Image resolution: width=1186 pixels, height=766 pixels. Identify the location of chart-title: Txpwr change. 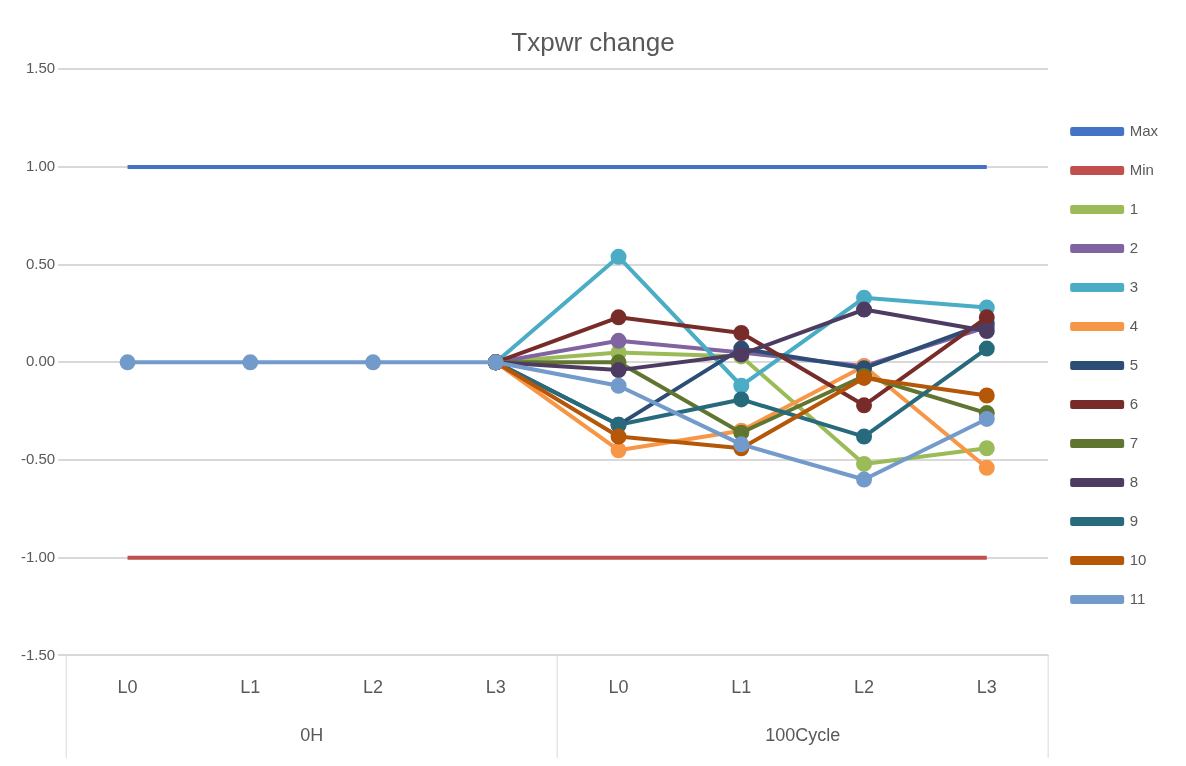
(593, 41).